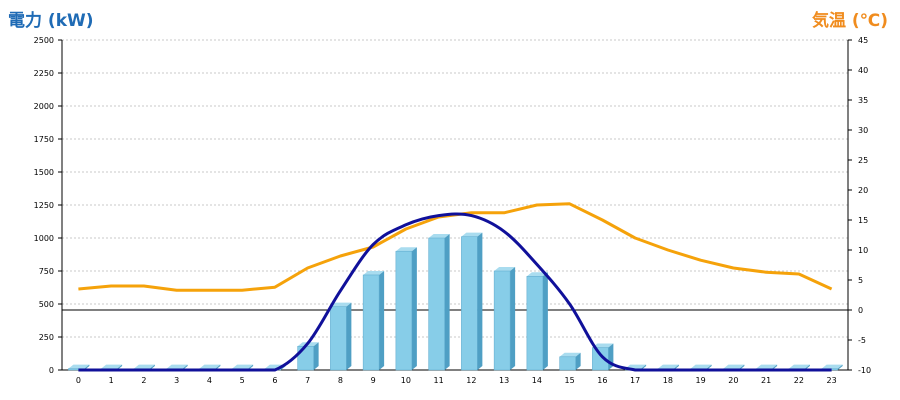  What do you see at coordinates (274, 380) in the screenshot?
I see `x-tick-label: 6` at bounding box center [274, 380].